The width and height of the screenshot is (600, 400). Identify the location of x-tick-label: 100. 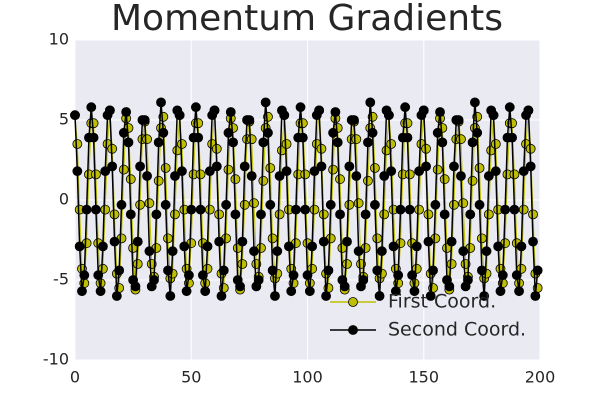
(307, 377).